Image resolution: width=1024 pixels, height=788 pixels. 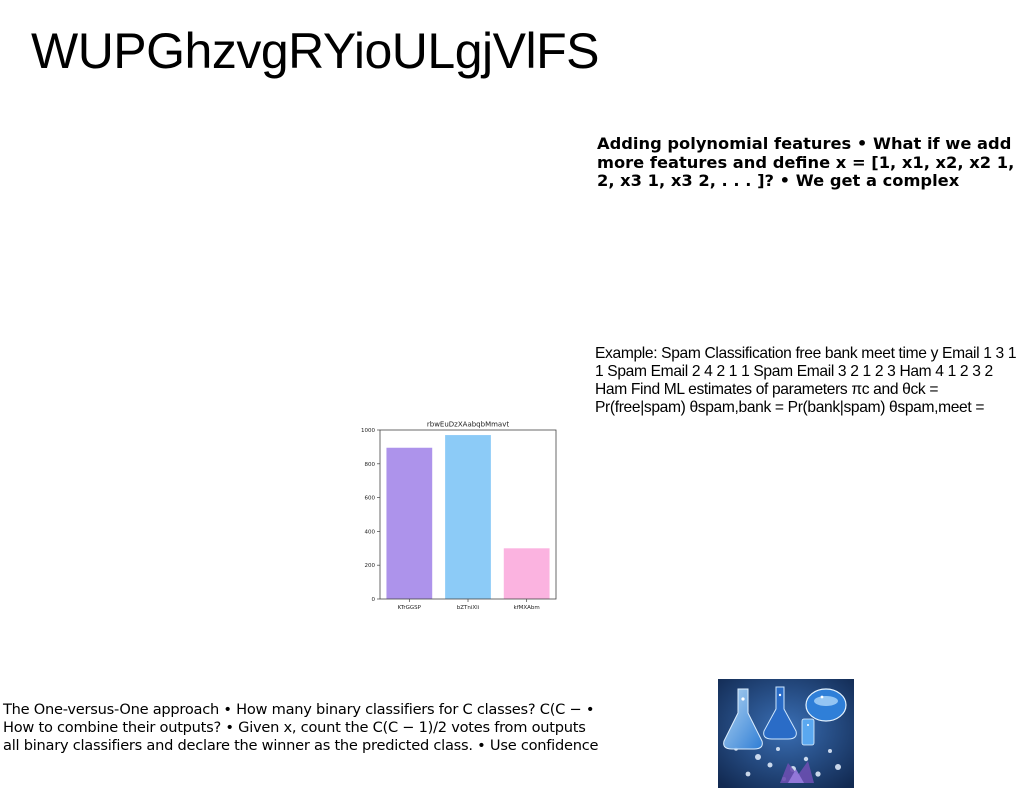 I want to click on x-tick-label: KTrGGSP, so click(x=410, y=608).